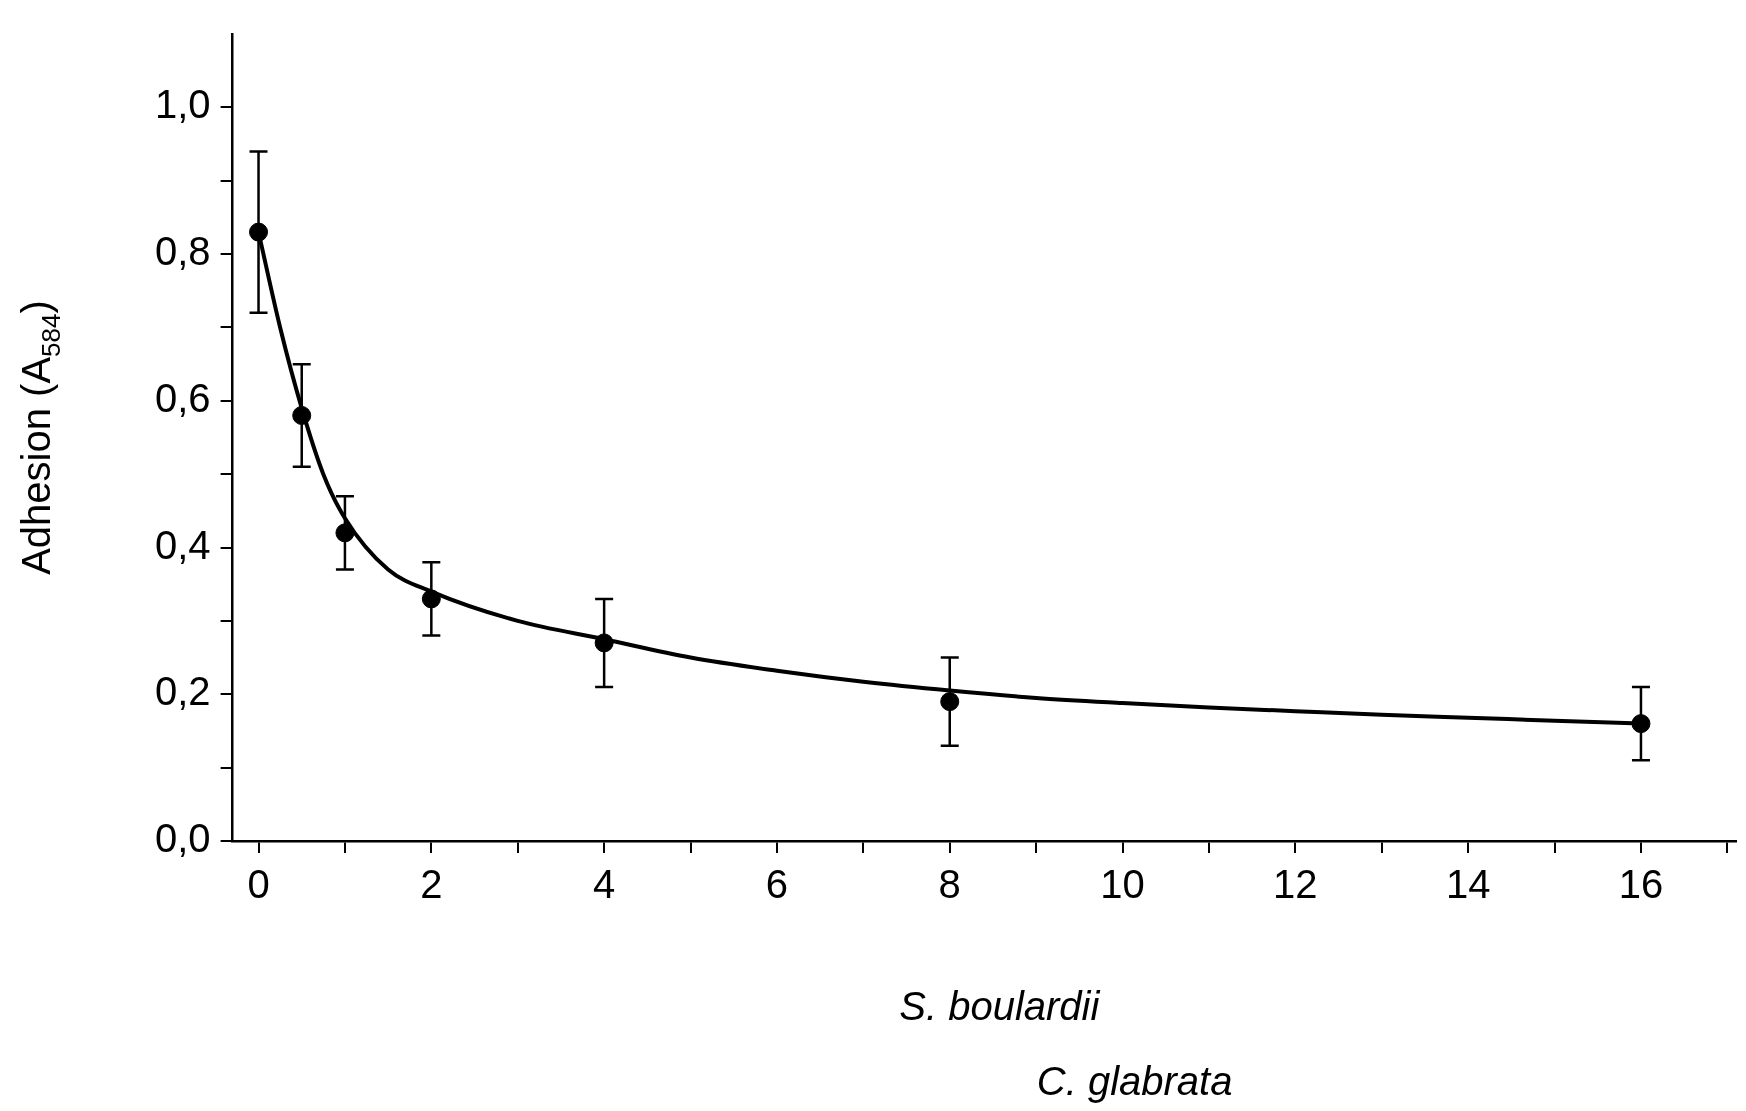 The height and width of the screenshot is (1111, 1746). What do you see at coordinates (183, 544) in the screenshot?
I see `y-tick-label: 0,4` at bounding box center [183, 544].